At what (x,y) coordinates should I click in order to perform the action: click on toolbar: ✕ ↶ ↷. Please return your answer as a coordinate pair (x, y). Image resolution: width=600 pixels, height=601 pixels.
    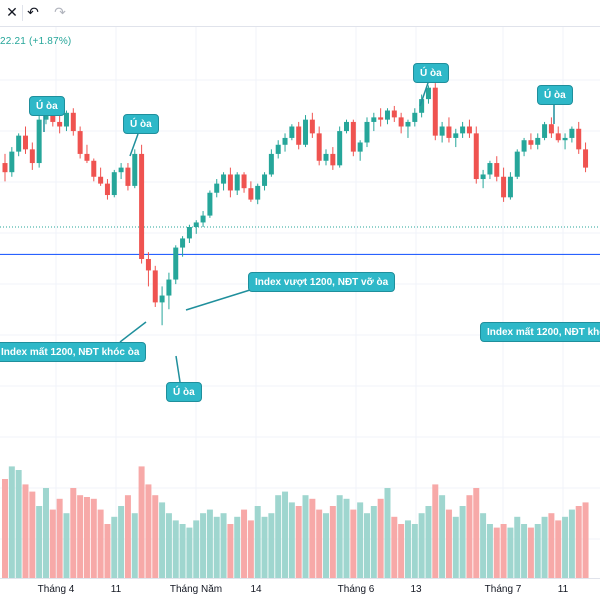
    Looking at the image, I should click on (300, 13).